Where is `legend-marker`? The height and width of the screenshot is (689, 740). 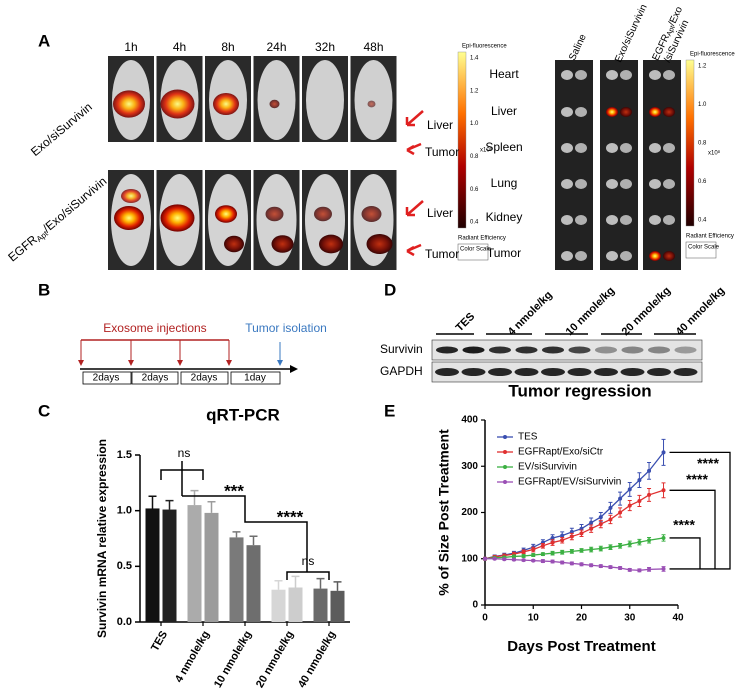
legend-marker is located at coordinates (505, 467).